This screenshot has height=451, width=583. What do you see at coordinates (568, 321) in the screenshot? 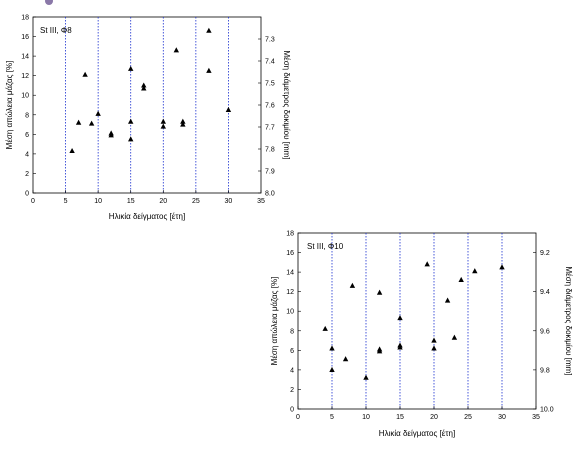
I see `y2-axis-label: Μέση διάμετρος δοκιμίου [mm]` at bounding box center [568, 321].